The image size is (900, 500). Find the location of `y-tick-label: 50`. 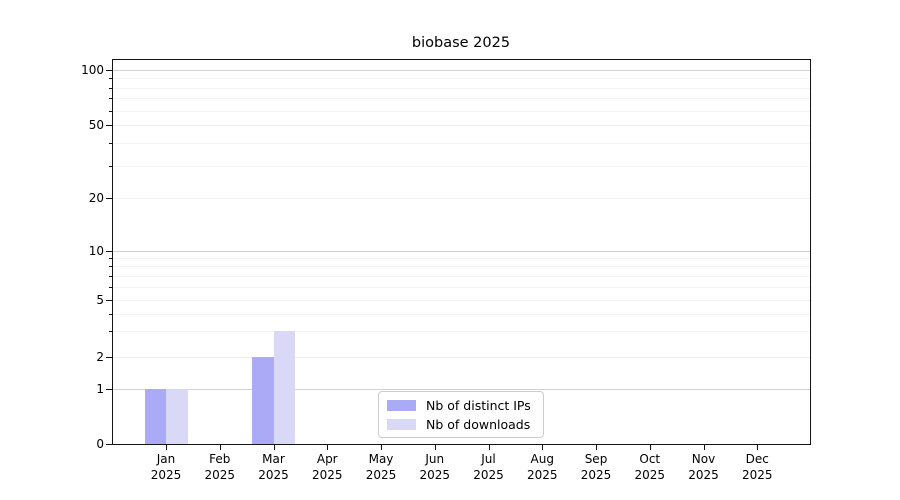

y-tick-label: 50 is located at coordinates (96, 125).